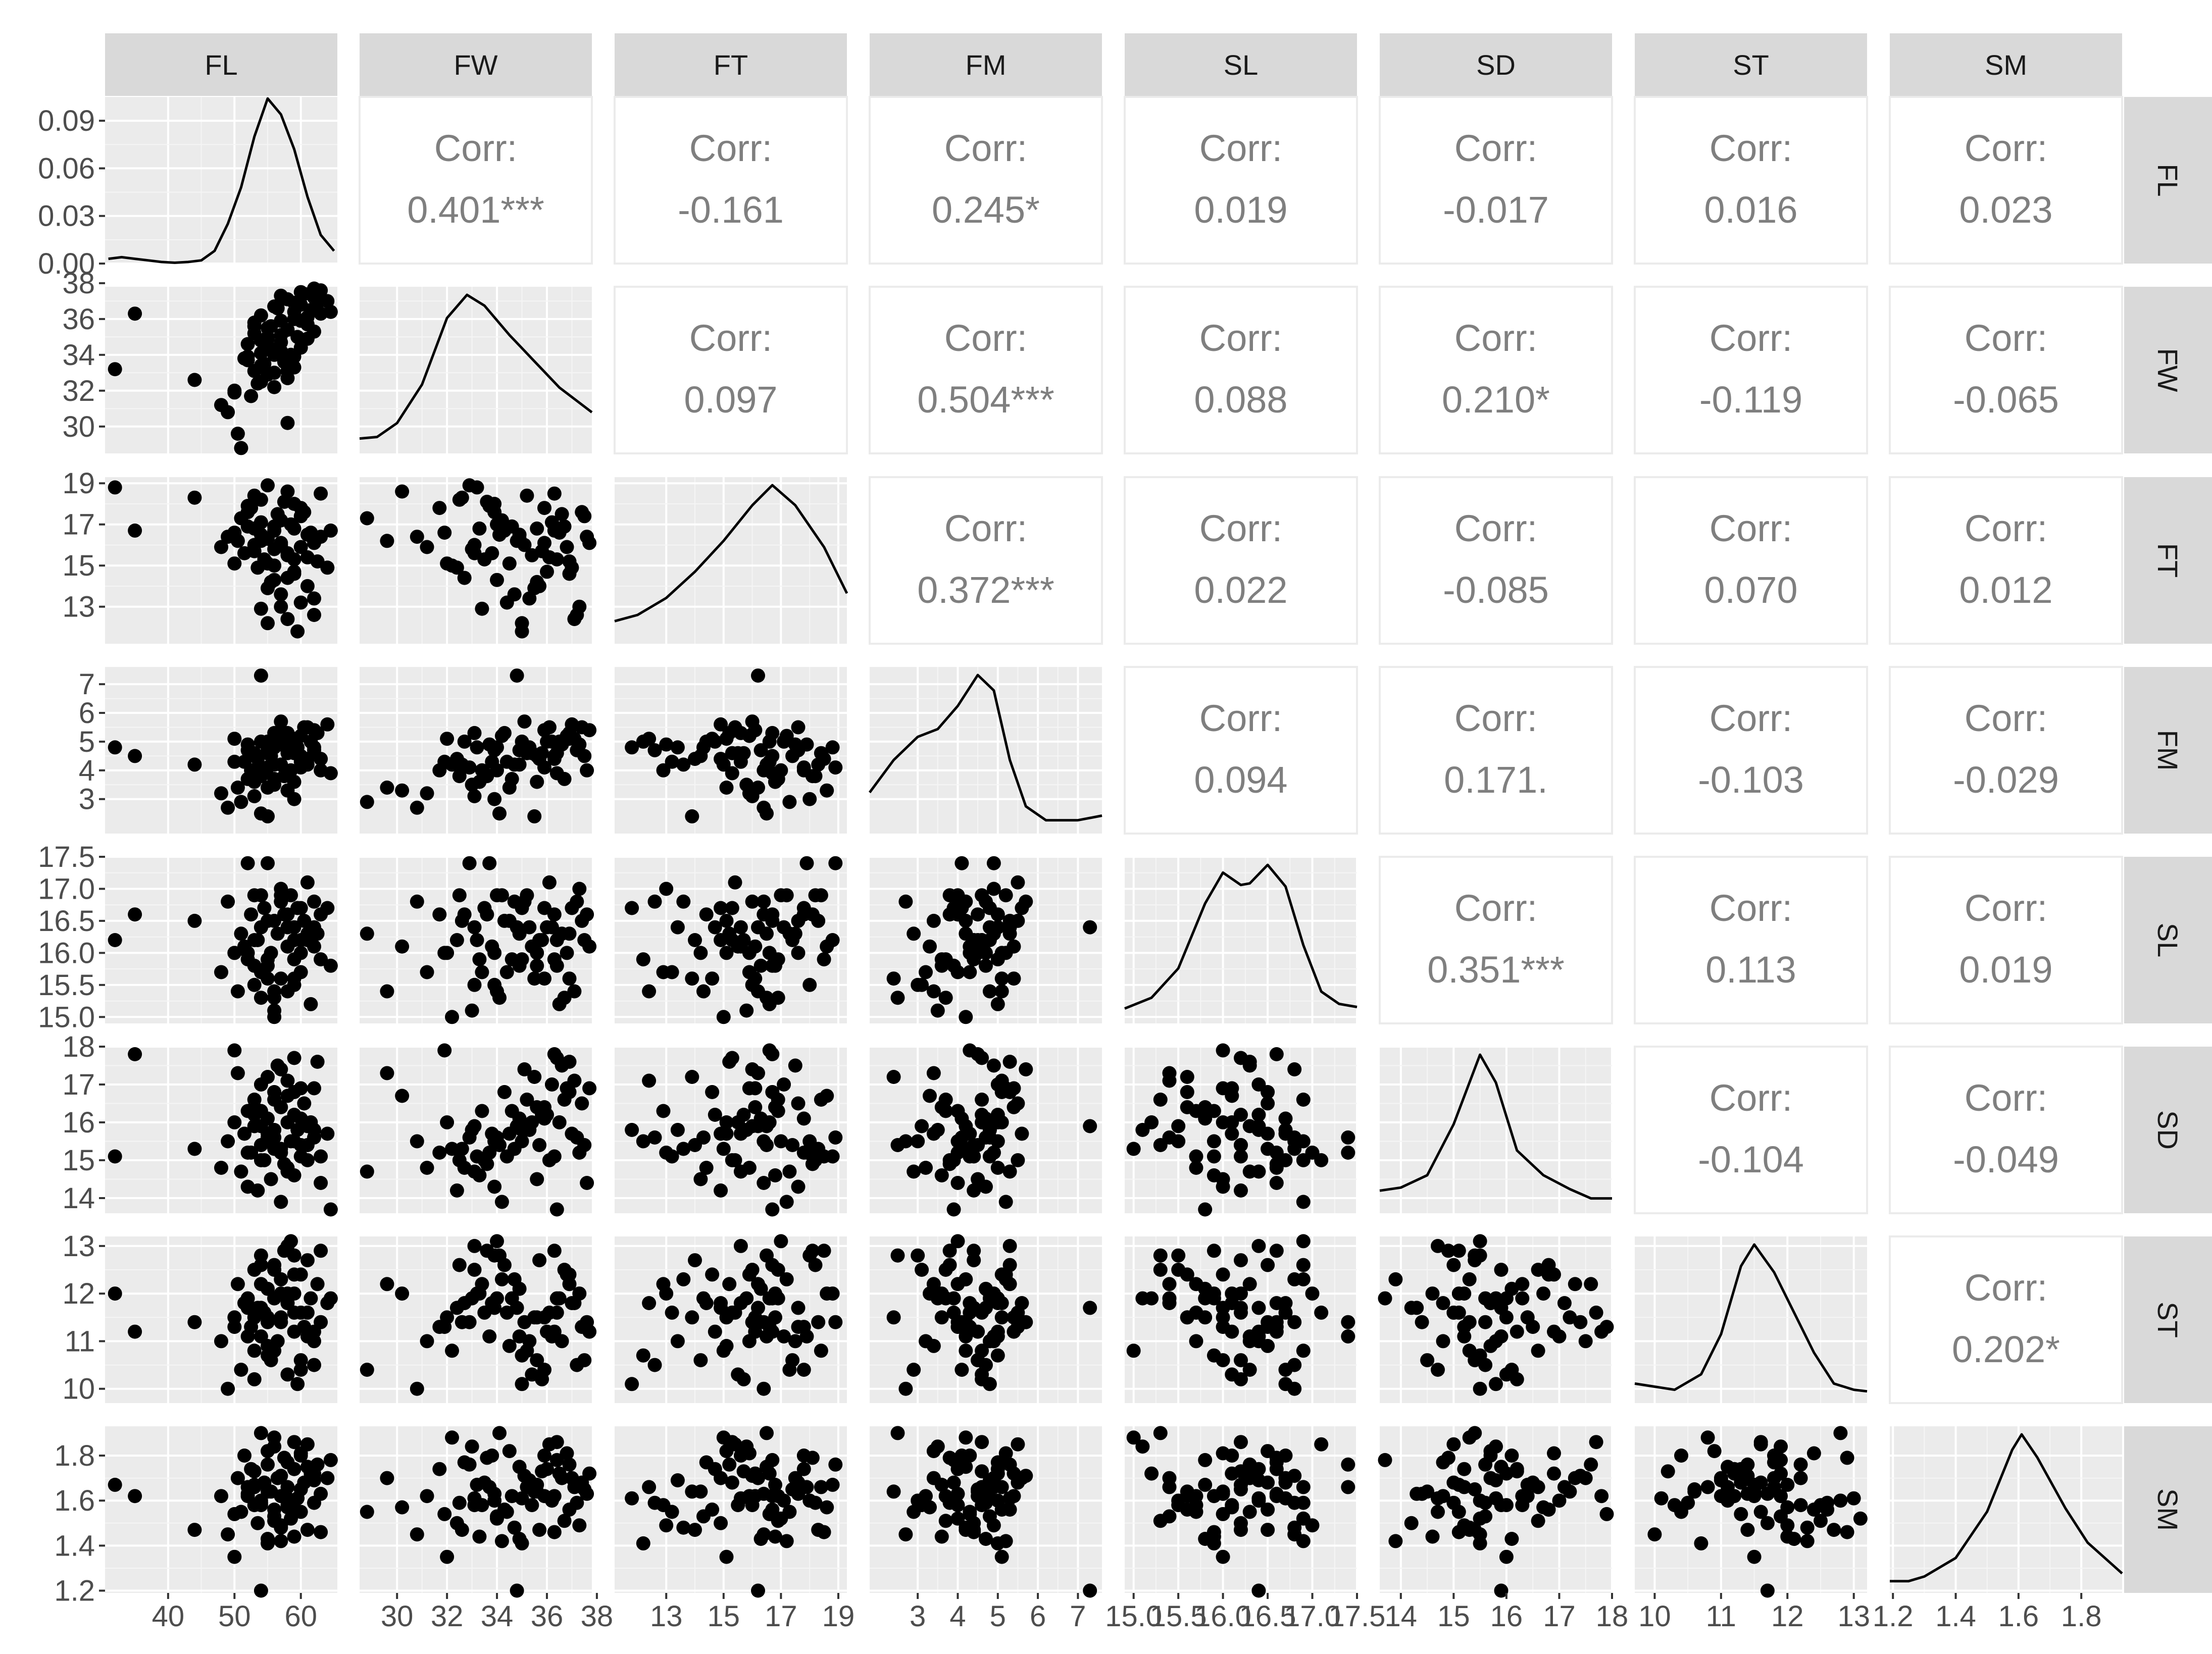 Image resolution: width=2212 pixels, height=1654 pixels. I want to click on x-tick-label: 13, so click(1853, 1616).